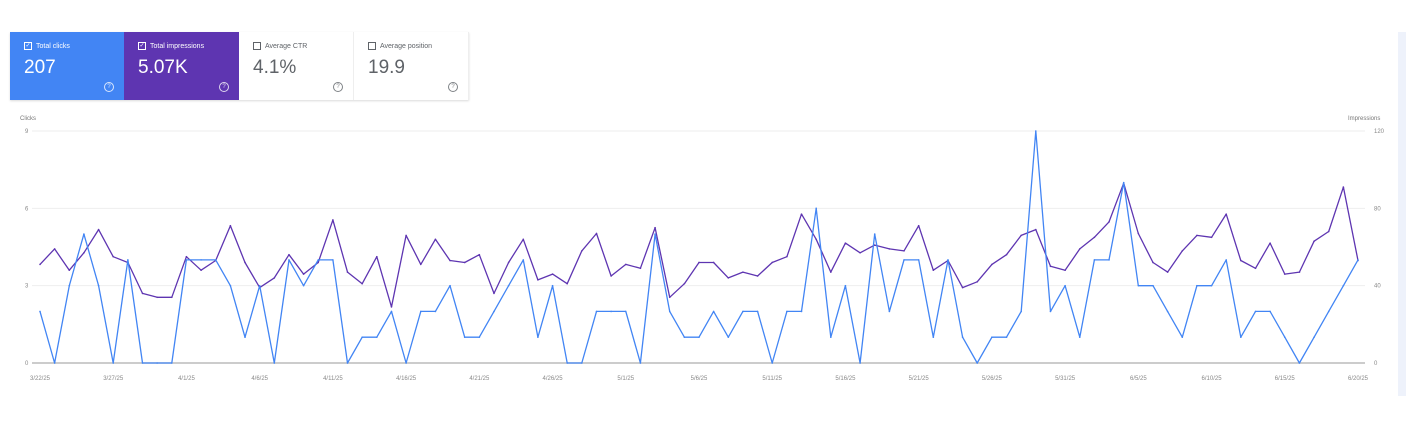  What do you see at coordinates (1358, 379) in the screenshot?
I see `x-tick-label: 6/20/25` at bounding box center [1358, 379].